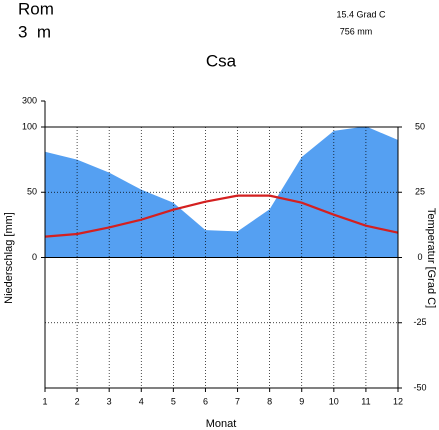 This screenshot has height=430, width=439. I want to click on y-tick-label: 0, so click(34, 257).